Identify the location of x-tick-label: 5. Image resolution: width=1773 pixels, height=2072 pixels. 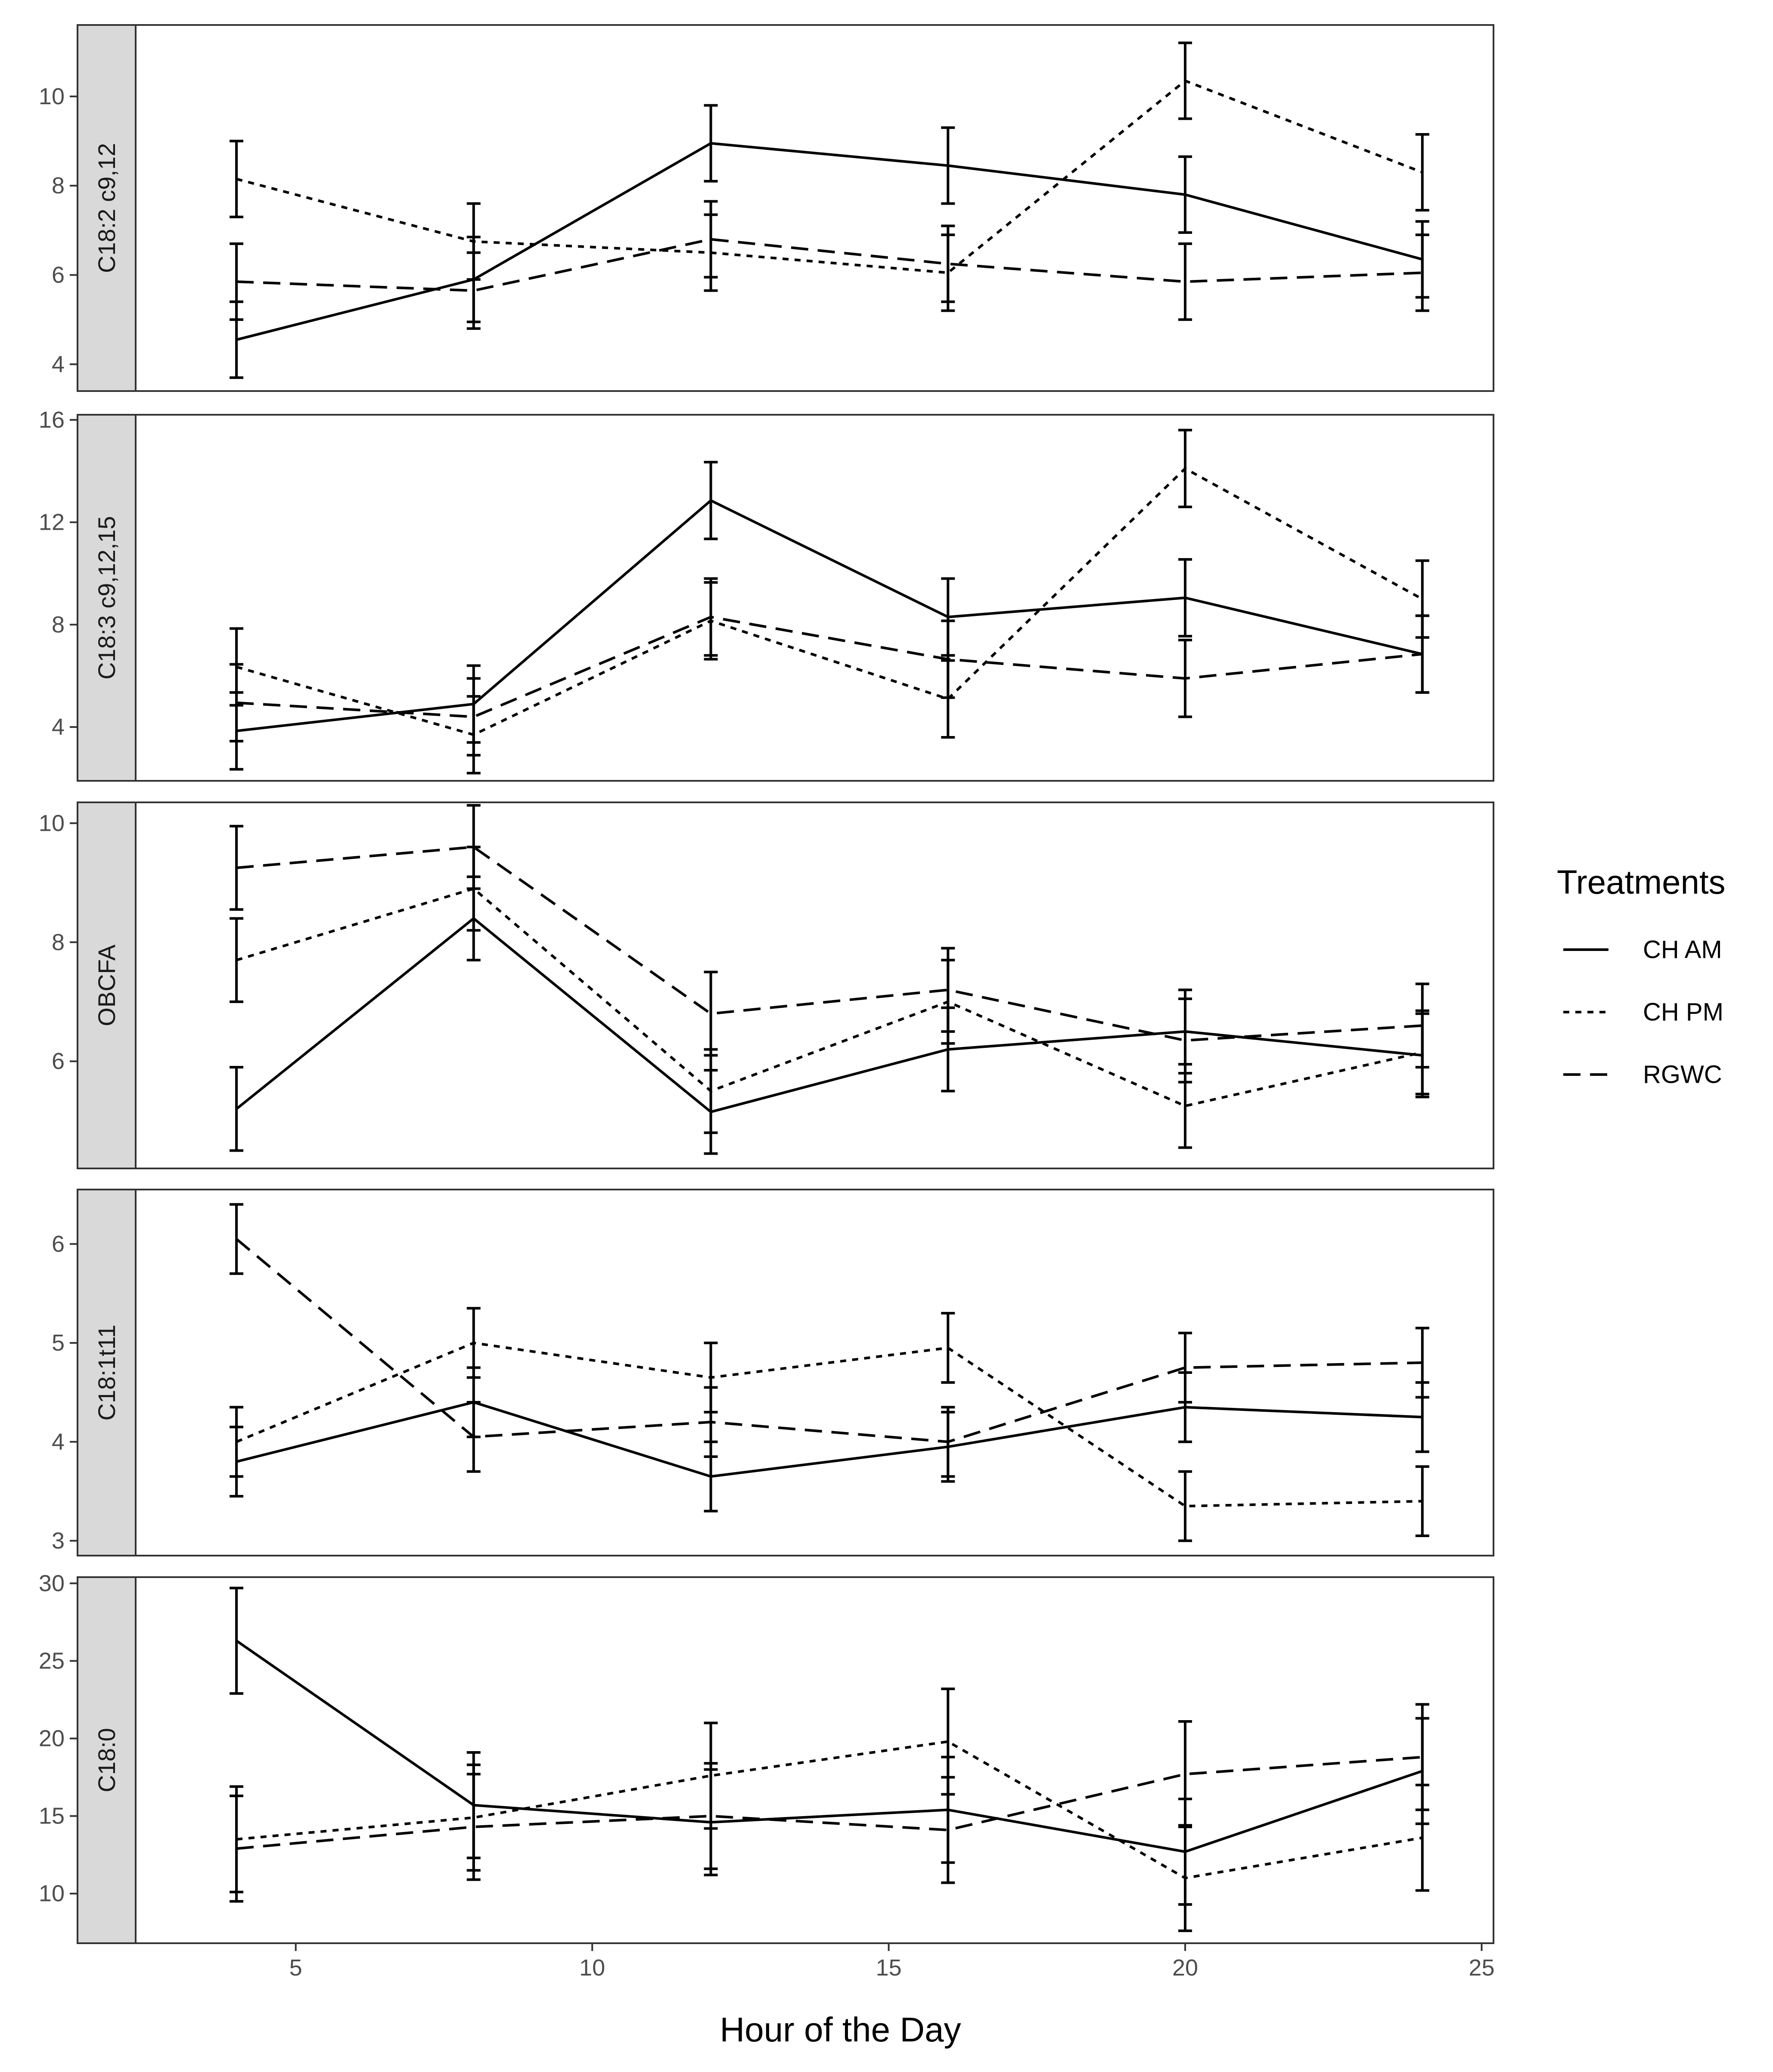
(296, 1968).